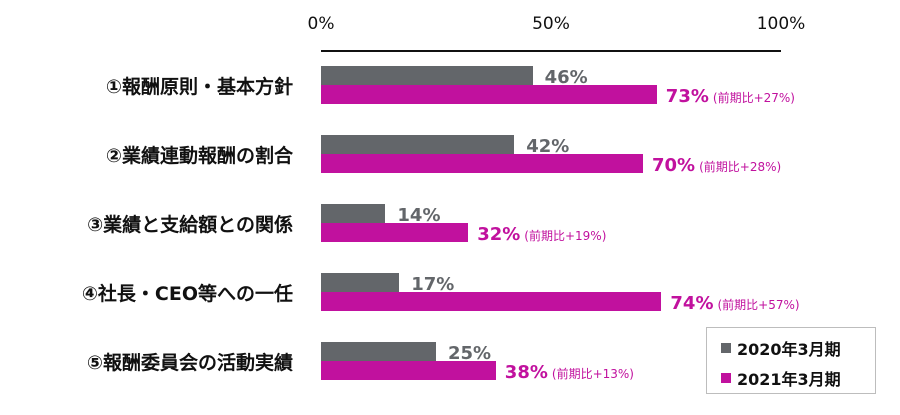 The height and width of the screenshot is (415, 900). What do you see at coordinates (592, 374) in the screenshot?
I see `delta-text: (前期比+13%)` at bounding box center [592, 374].